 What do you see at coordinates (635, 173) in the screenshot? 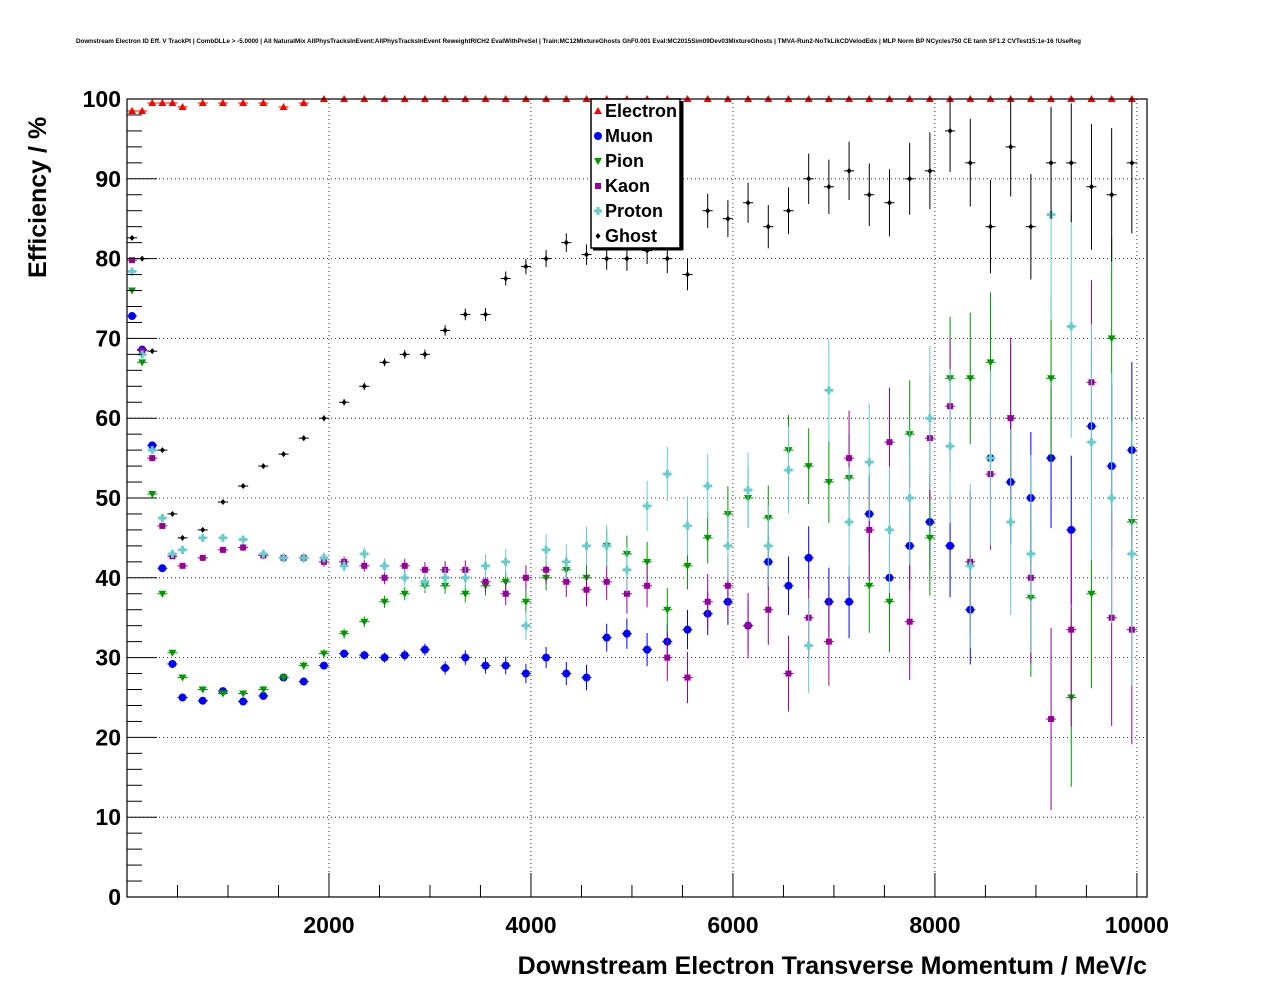
I see `legend-box` at bounding box center [635, 173].